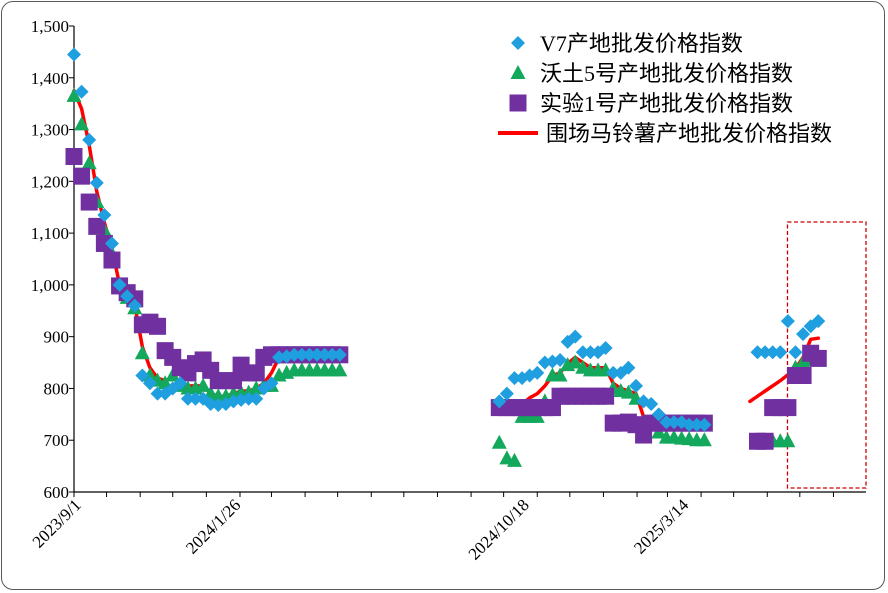 This screenshot has height=593, width=888. Describe the element at coordinates (666, 103) in the screenshot. I see `legend-label: 实验1号产地批发价格指数` at that location.